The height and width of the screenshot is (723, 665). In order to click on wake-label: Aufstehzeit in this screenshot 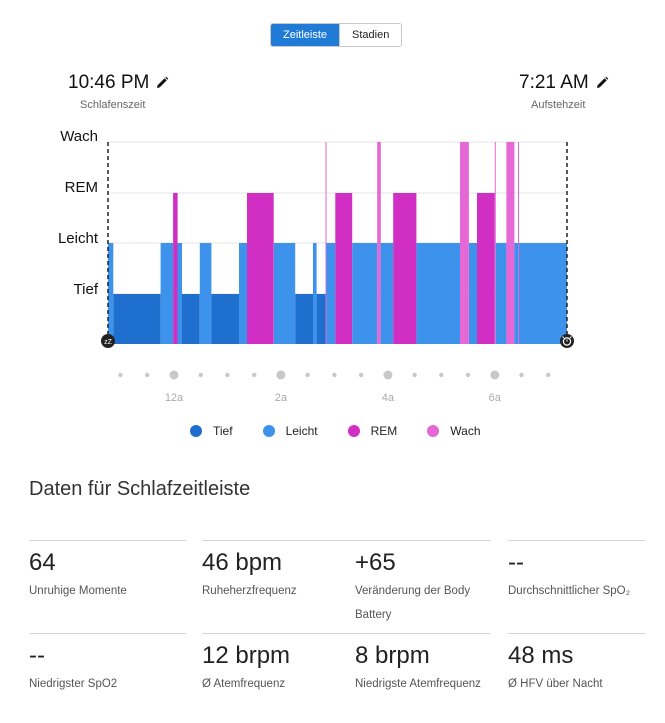, I will do `click(558, 105)`.